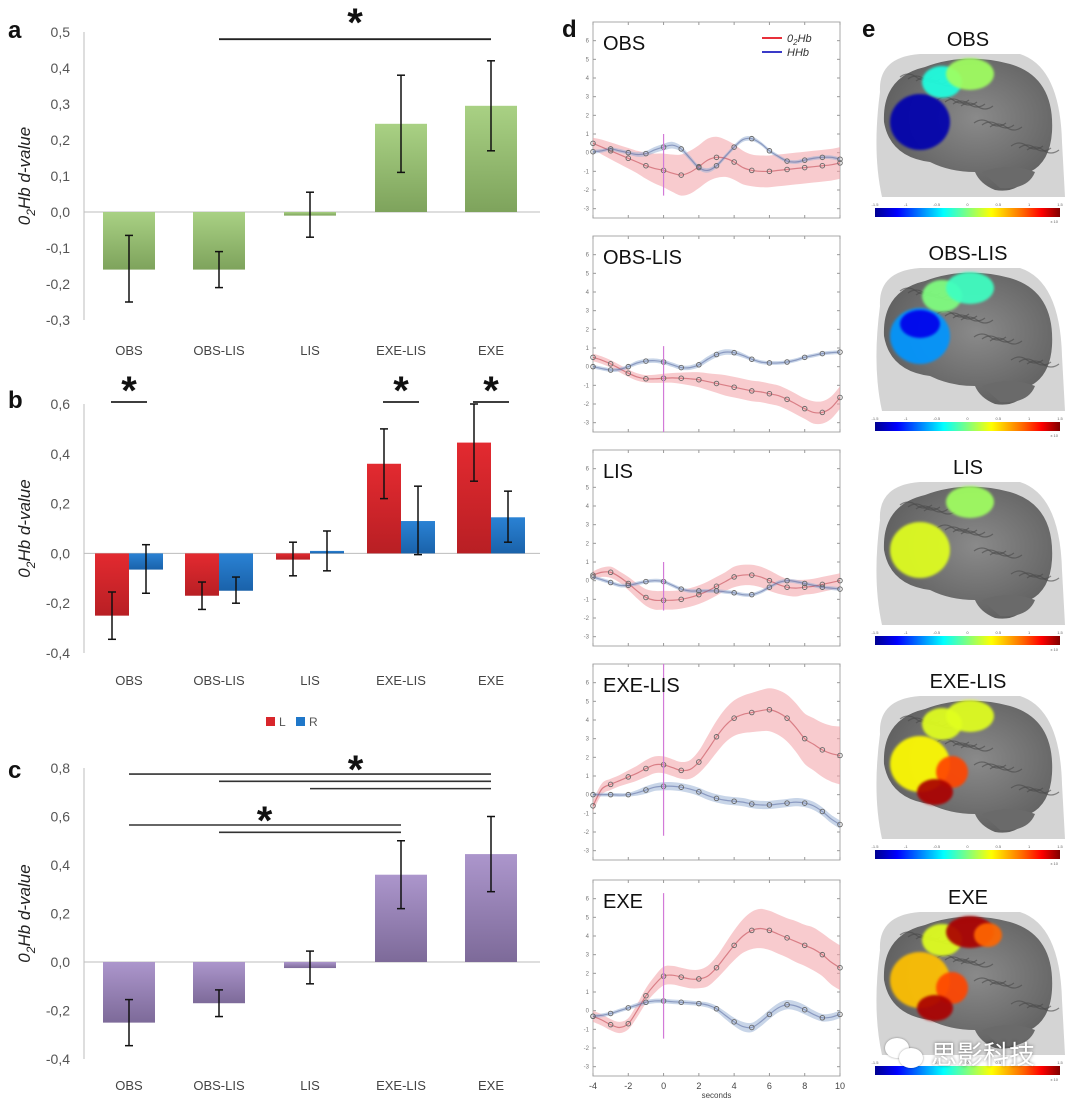  I want to click on x-tick-label: 6, so click(769, 1086).